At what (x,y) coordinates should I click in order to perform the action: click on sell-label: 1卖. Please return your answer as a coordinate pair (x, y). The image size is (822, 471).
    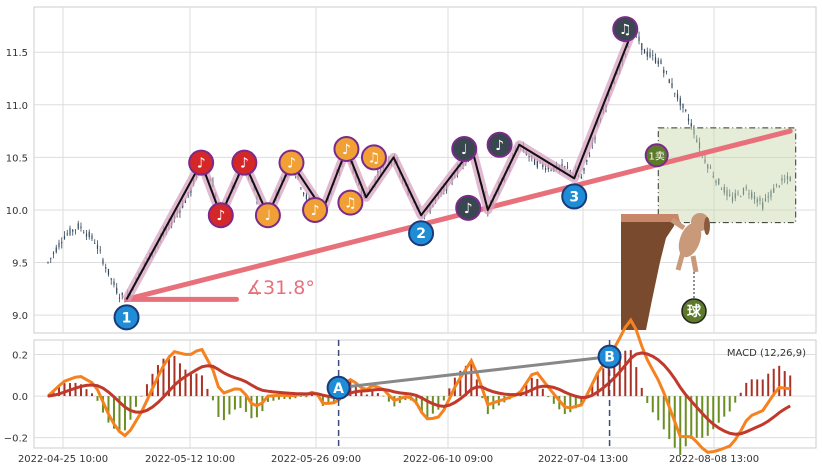
    Looking at the image, I should click on (657, 156).